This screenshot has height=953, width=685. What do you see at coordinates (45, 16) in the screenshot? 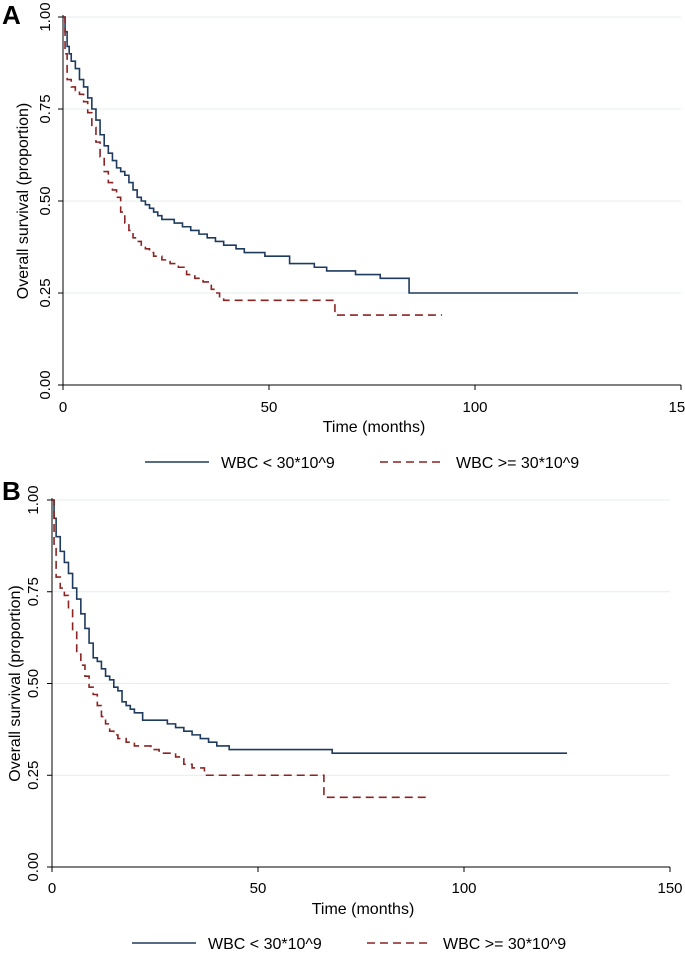
I see `chart-a-y-tick-label-4: 1.00` at bounding box center [45, 16].